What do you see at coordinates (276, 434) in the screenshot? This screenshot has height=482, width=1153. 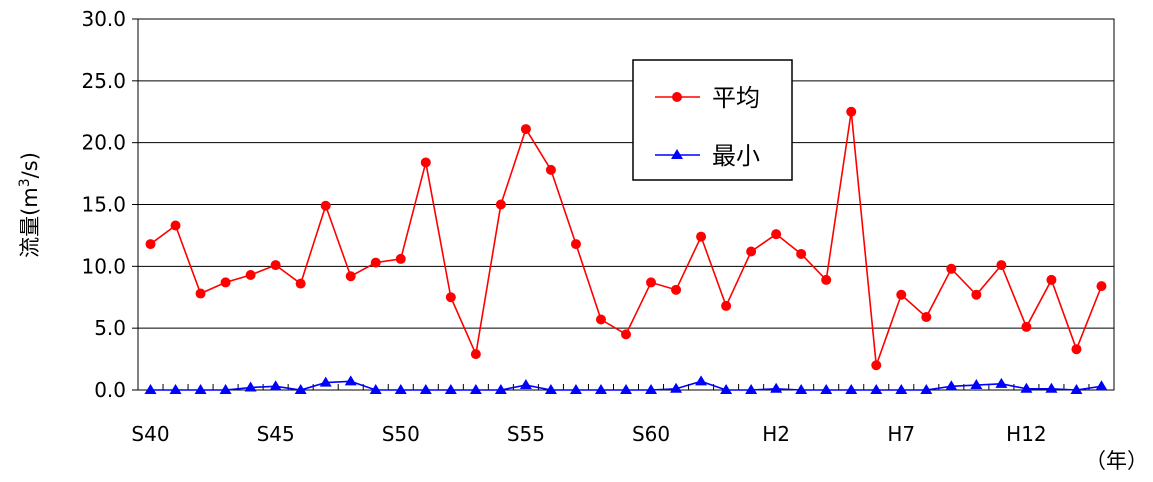 I see `x-tick-label: S45` at bounding box center [276, 434].